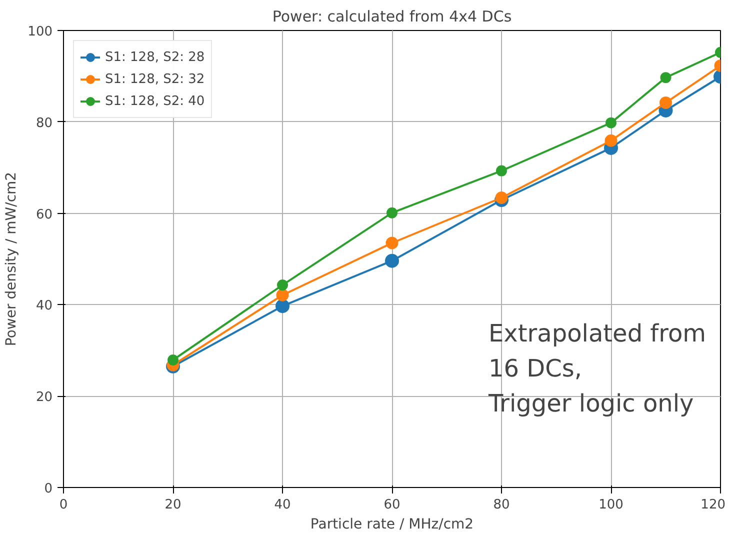  Describe the element at coordinates (155, 101) in the screenshot. I see `legend-label: S1: 128, S2: 40` at that location.